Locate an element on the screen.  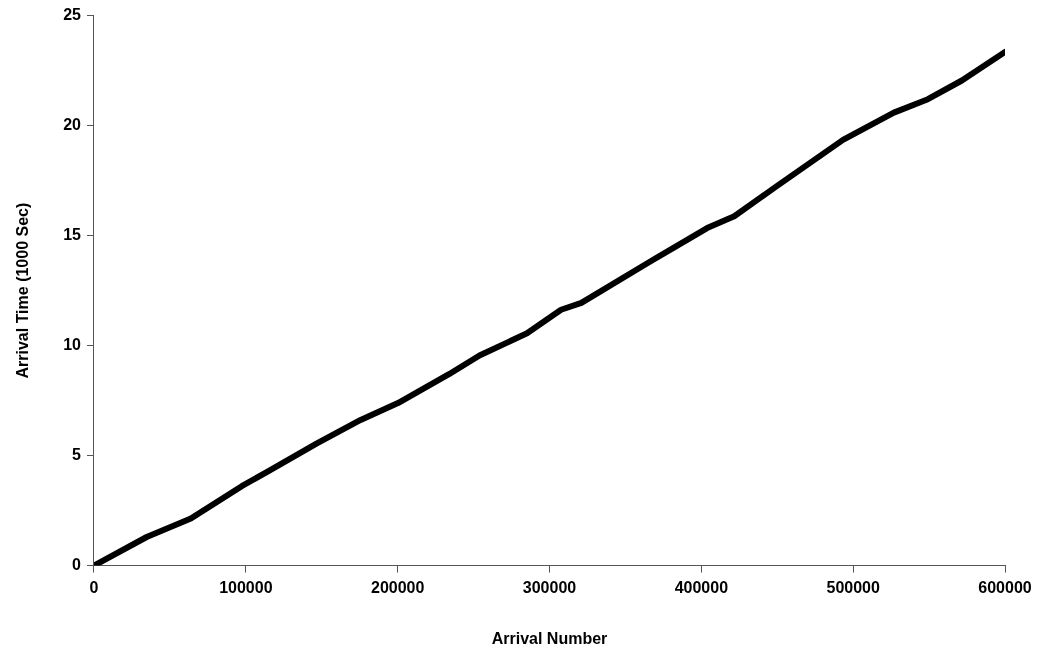
y-tick-label: 25 is located at coordinates (72, 15).